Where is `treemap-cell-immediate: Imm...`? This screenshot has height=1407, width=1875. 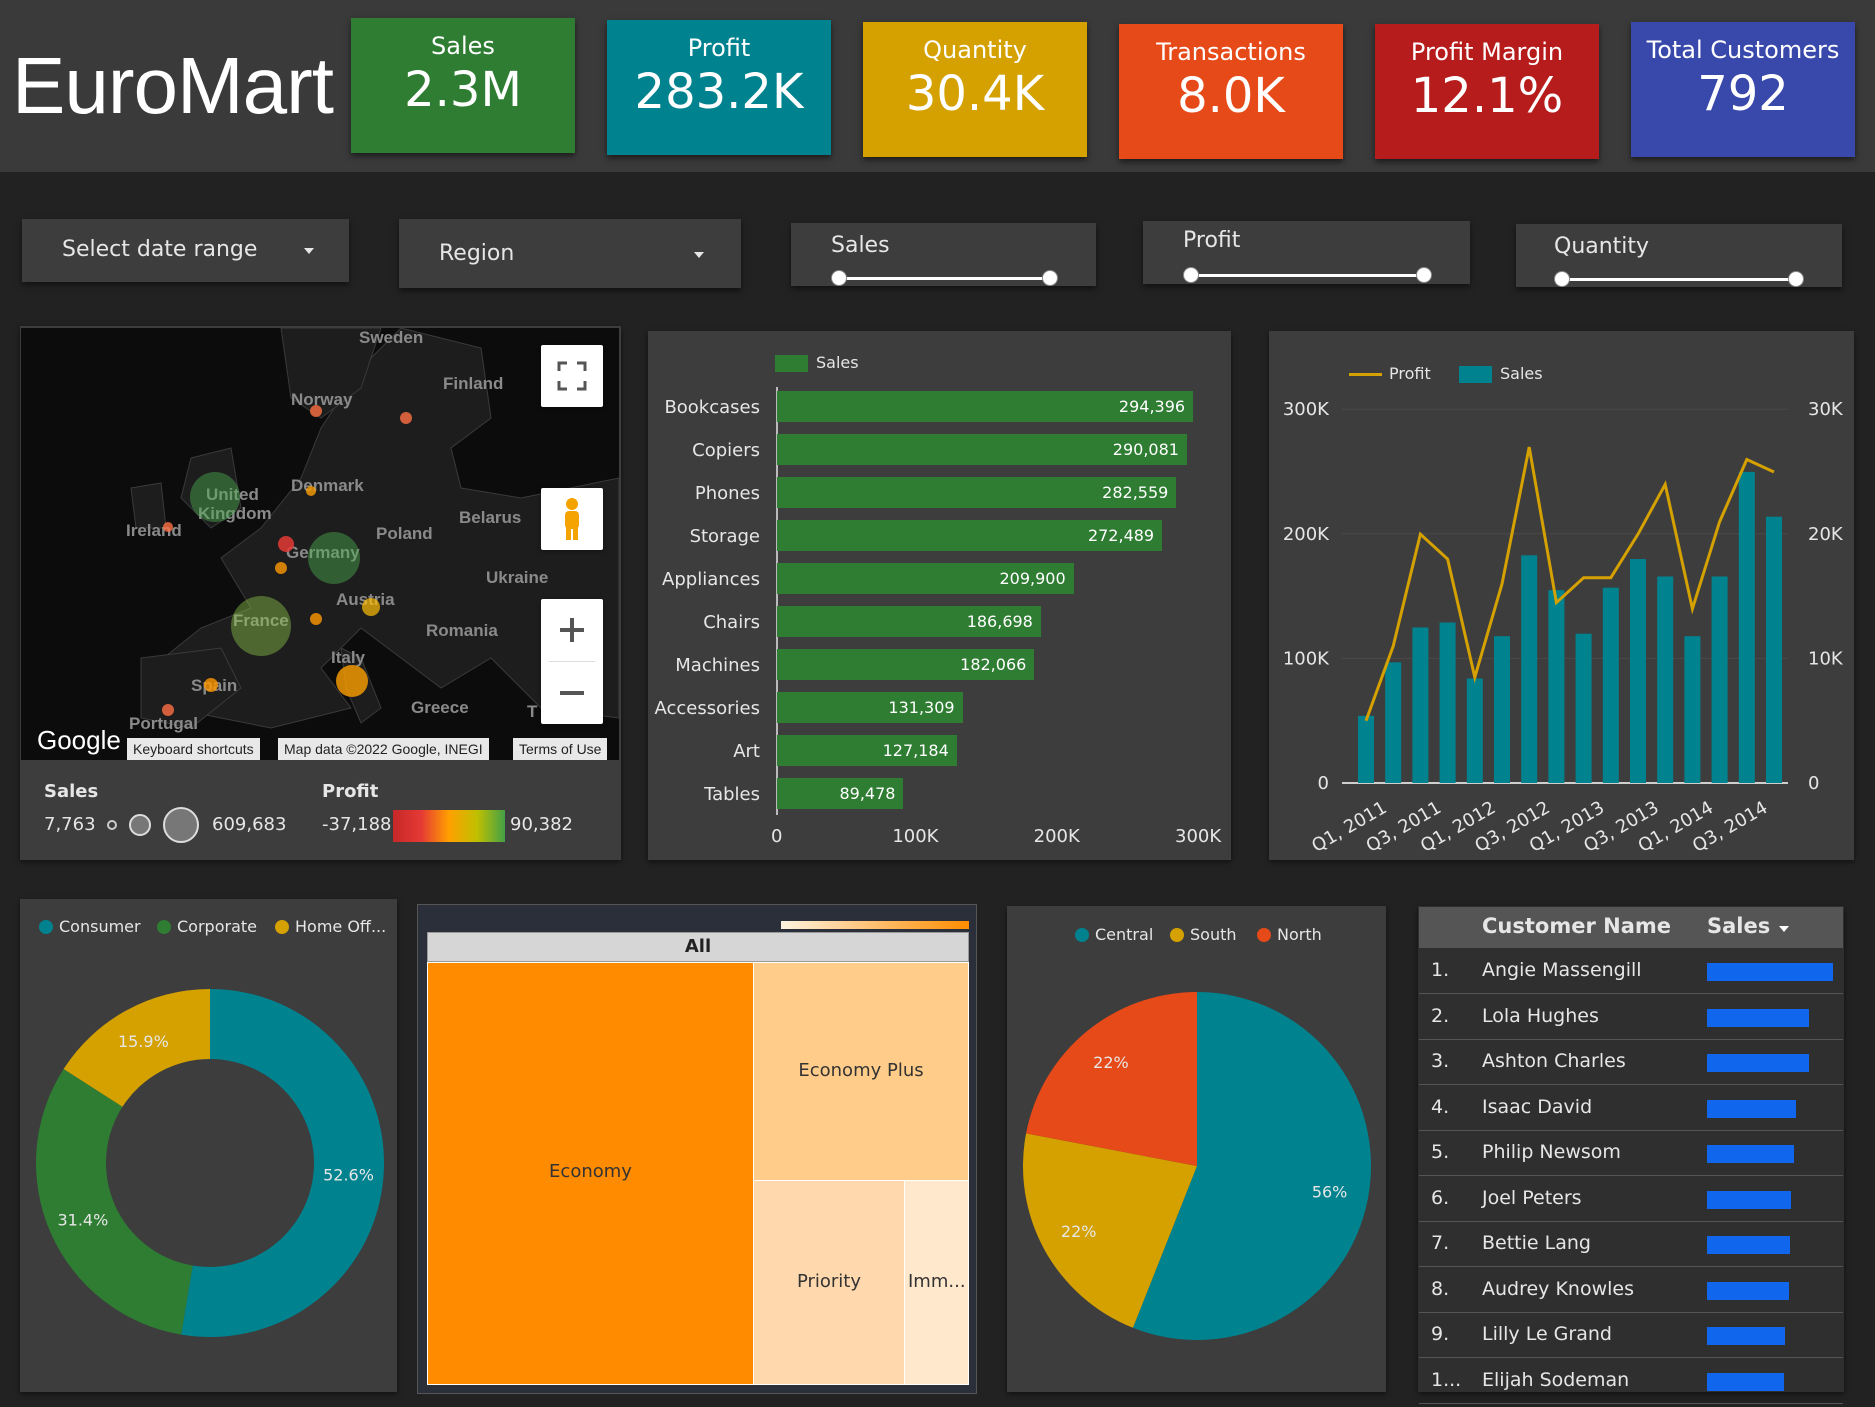 treemap-cell-immediate: Imm... is located at coordinates (936, 1282).